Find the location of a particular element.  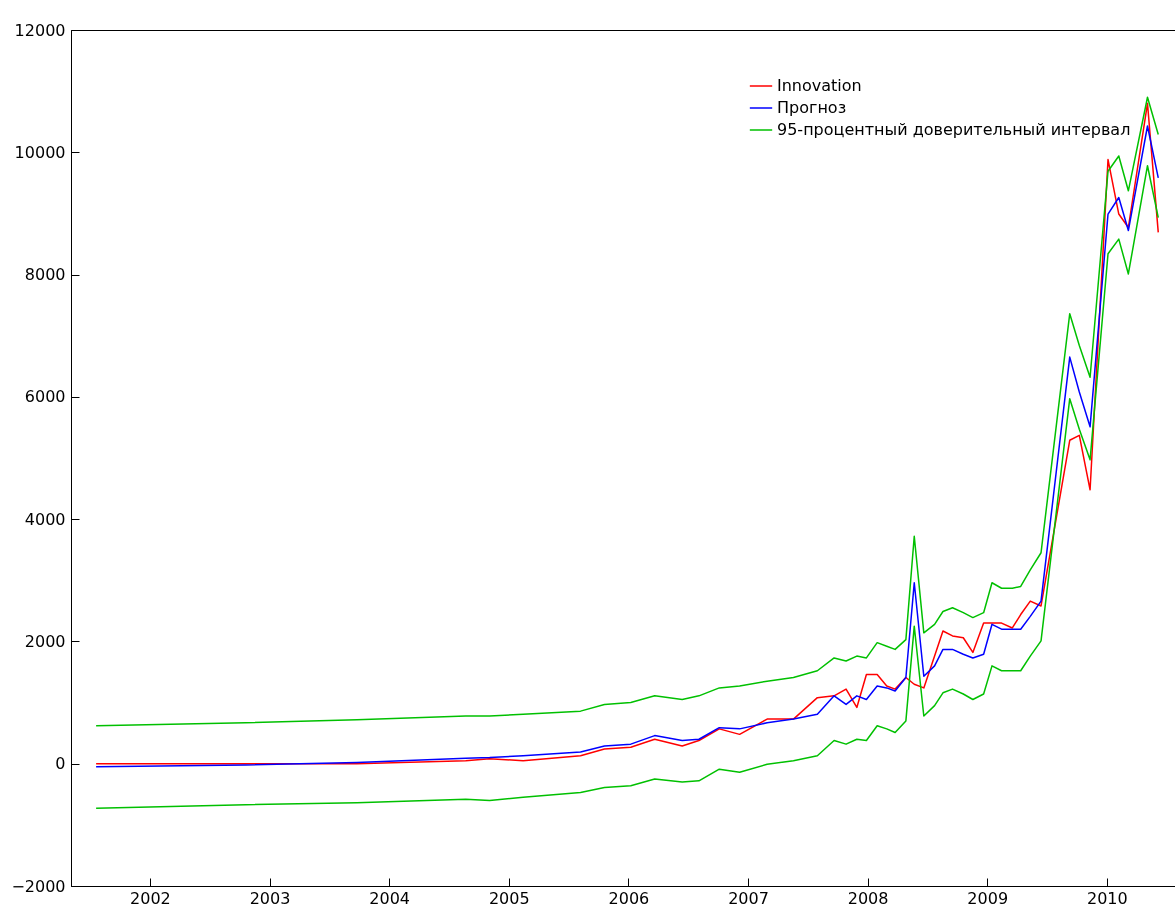

x-tick-label: 2005 is located at coordinates (509, 898).